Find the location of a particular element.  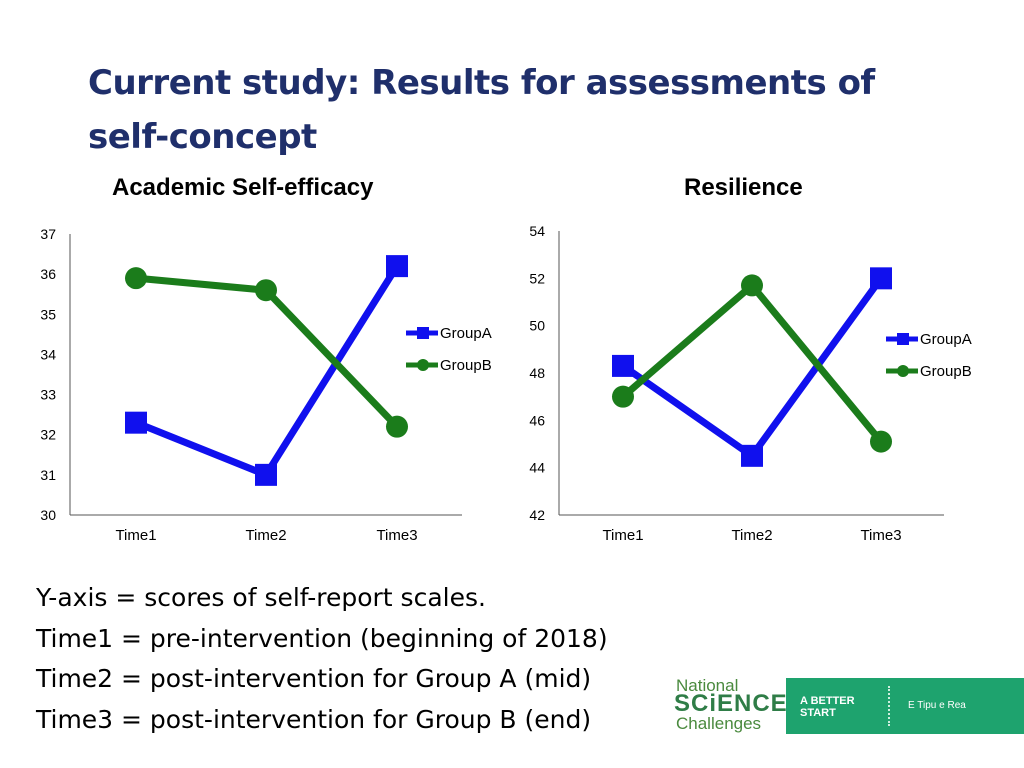

y-tick-label: 46 is located at coordinates (537, 420).